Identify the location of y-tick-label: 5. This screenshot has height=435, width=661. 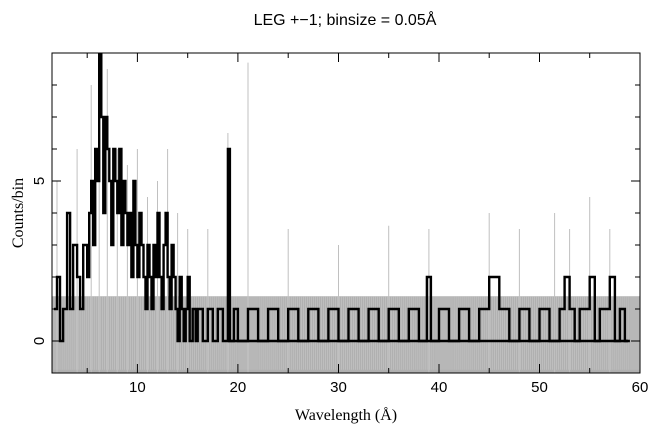
(39, 181).